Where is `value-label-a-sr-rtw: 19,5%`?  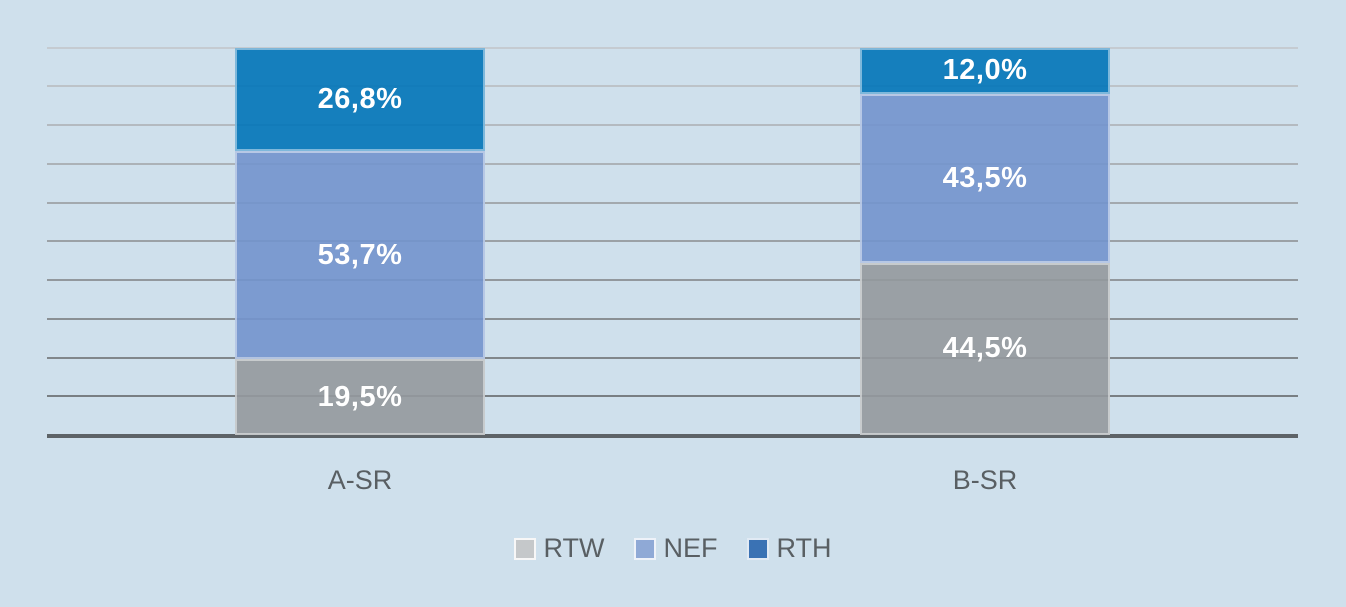
value-label-a-sr-rtw: 19,5% is located at coordinates (360, 396).